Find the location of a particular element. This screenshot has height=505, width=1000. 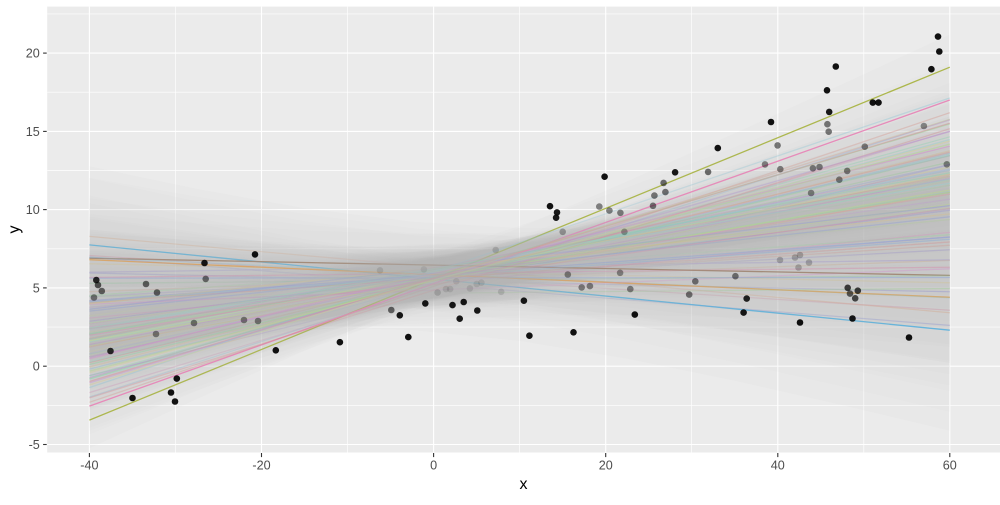

svg-text: -40 is located at coordinates (89, 466).